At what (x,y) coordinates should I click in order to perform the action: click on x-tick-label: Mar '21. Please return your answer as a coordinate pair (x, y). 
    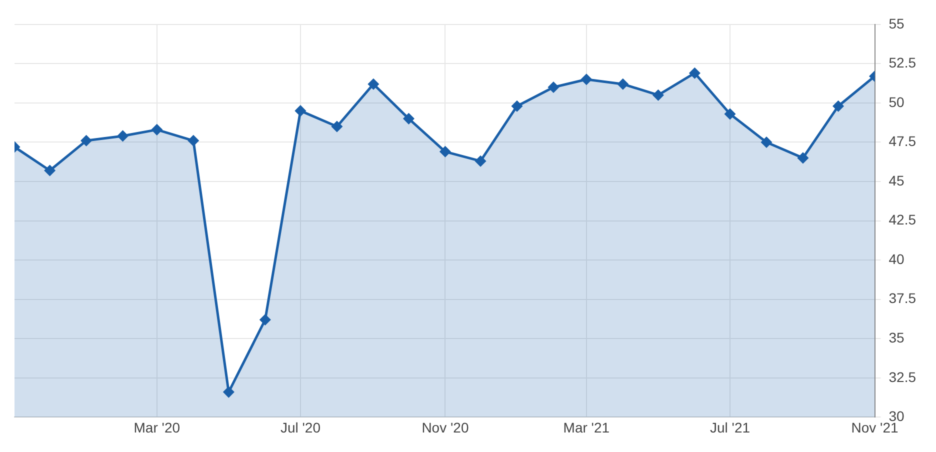
    Looking at the image, I should click on (586, 427).